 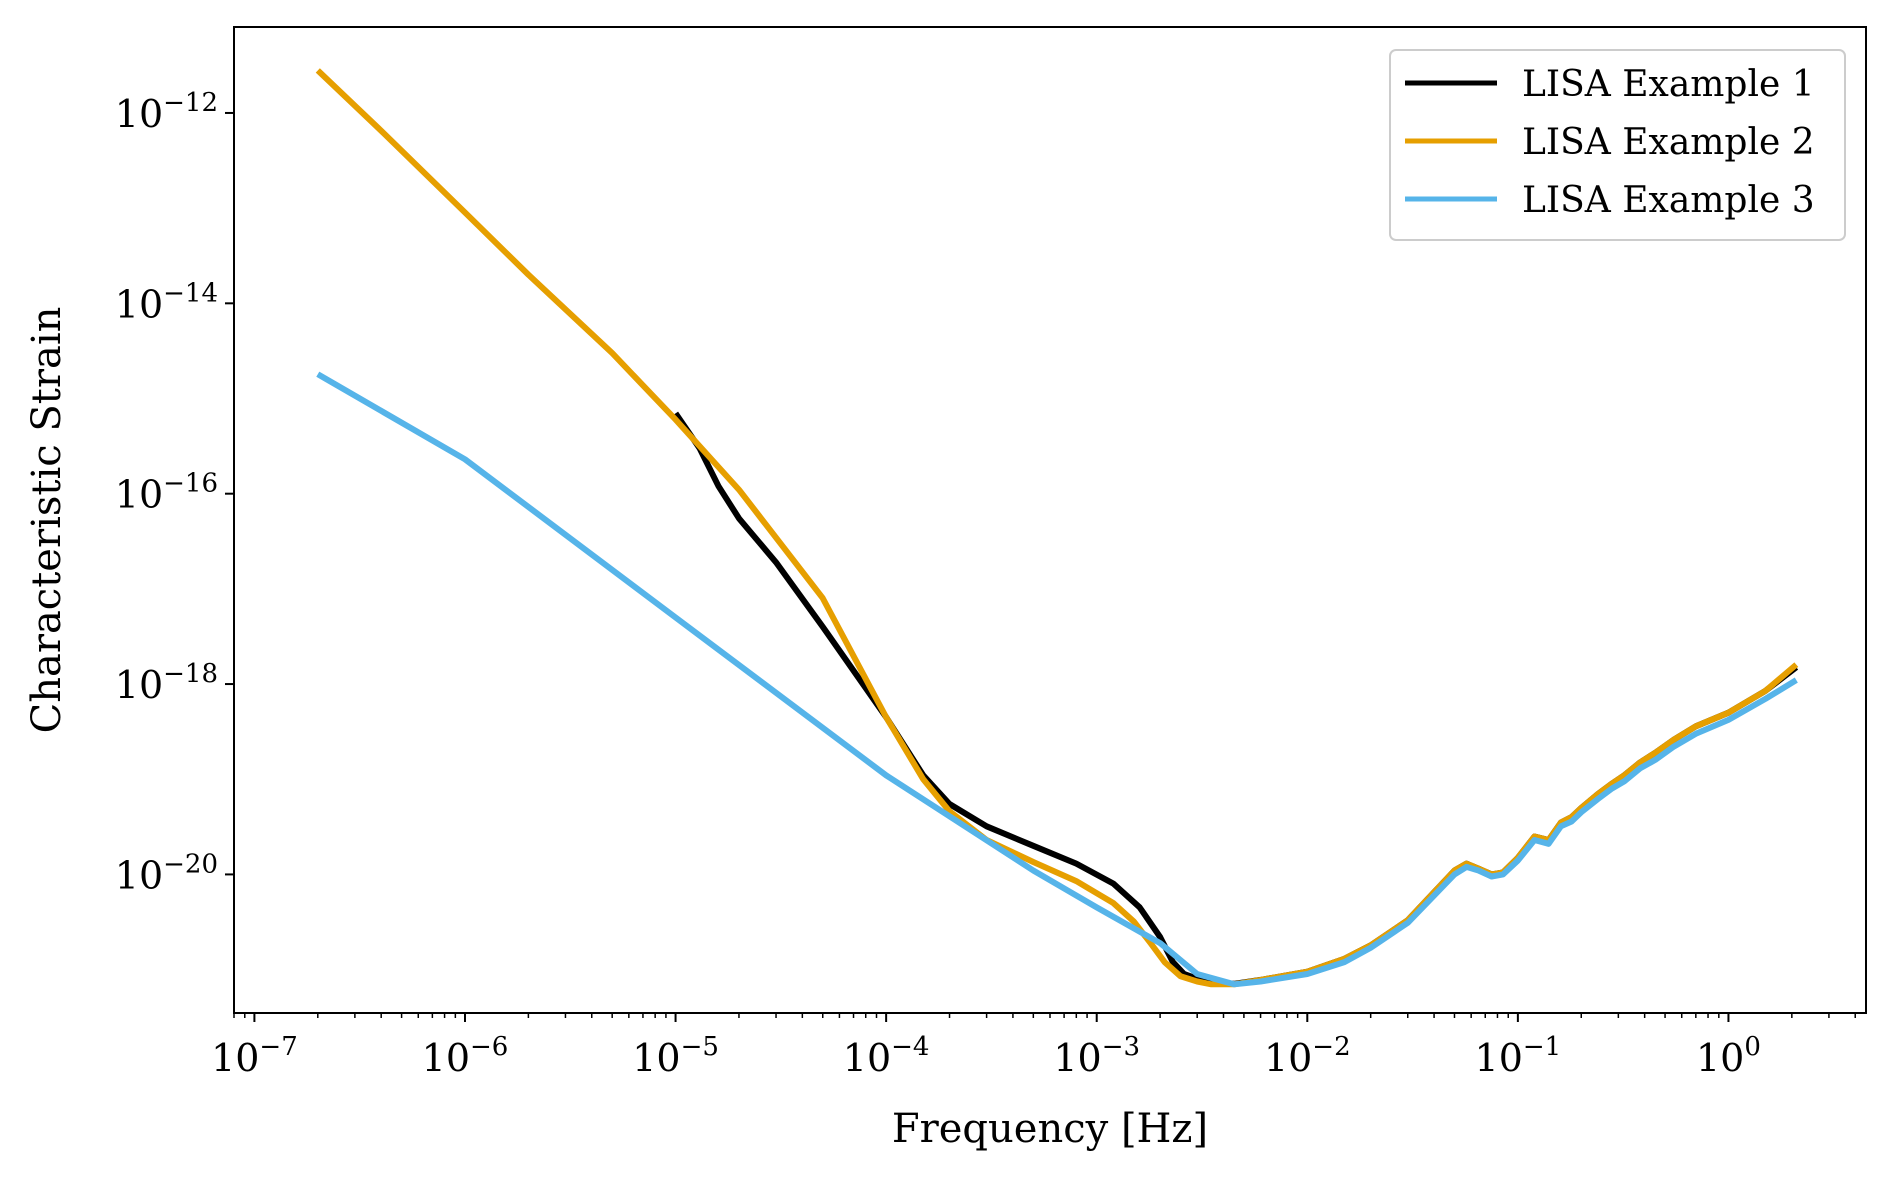 What do you see at coordinates (166, 493) in the screenshot?
I see `y-tick-label: 10−16` at bounding box center [166, 493].